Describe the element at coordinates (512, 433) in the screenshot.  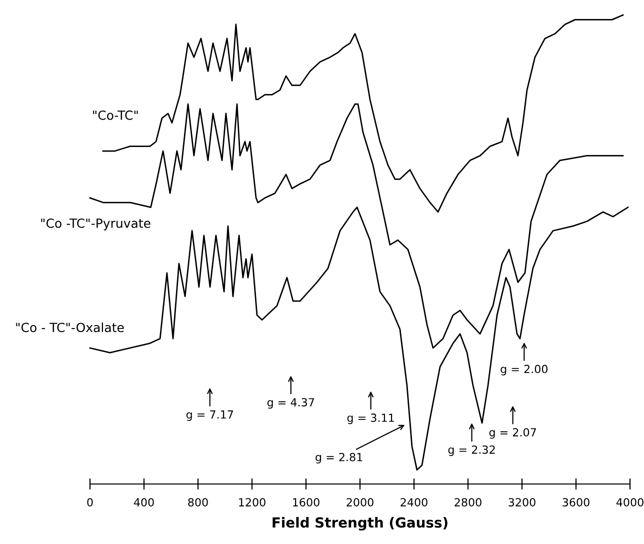
I see `annotation: g = 2.07` at that location.